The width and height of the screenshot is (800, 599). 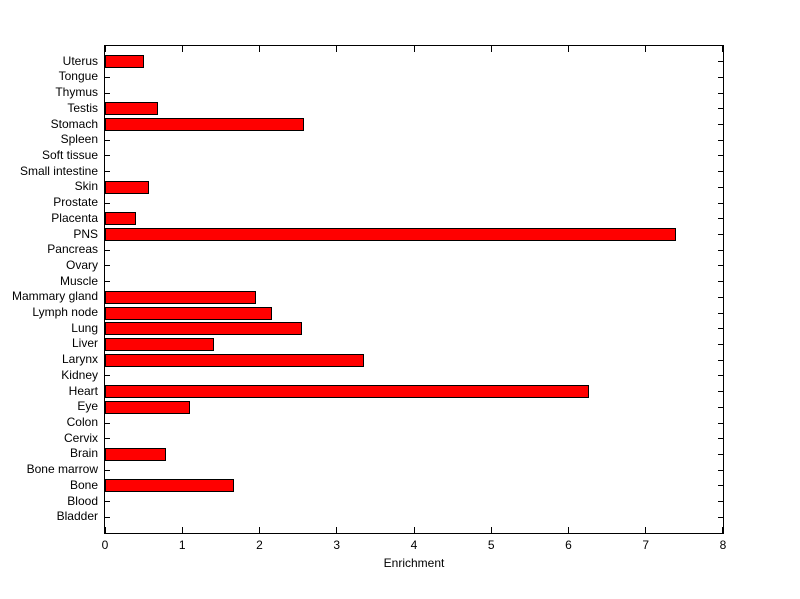 I want to click on bar-liver, so click(x=159, y=344).